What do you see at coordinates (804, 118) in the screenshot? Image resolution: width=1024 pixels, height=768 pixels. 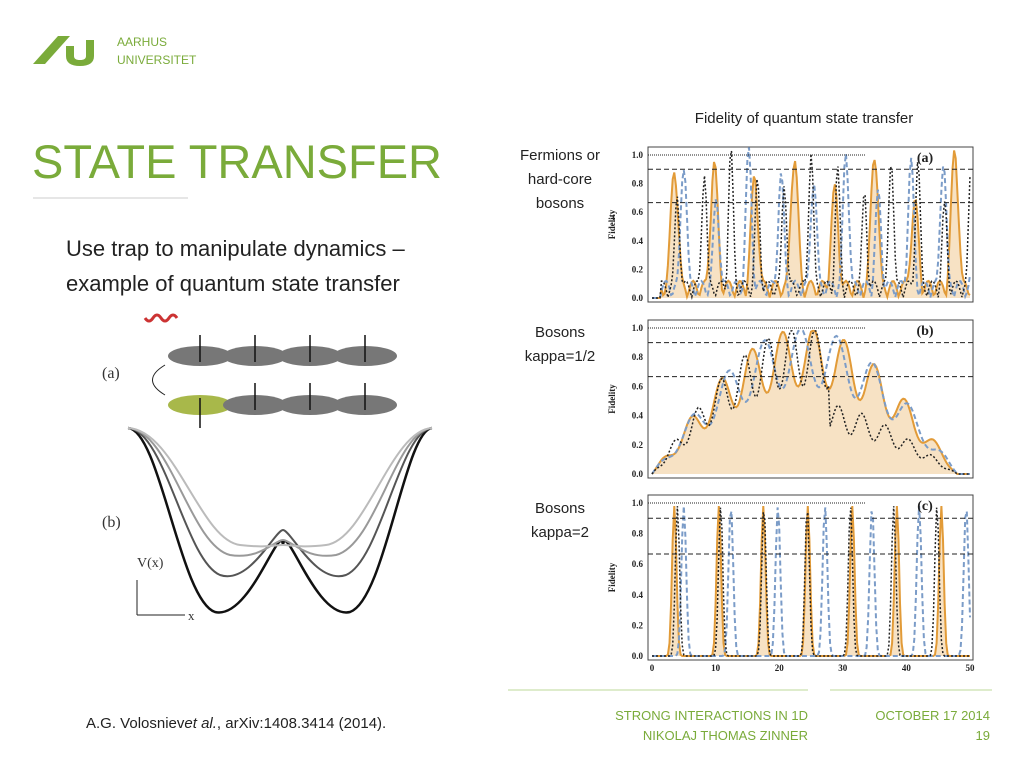 I see `figure-title: Fidelity of quantum state transfer` at bounding box center [804, 118].